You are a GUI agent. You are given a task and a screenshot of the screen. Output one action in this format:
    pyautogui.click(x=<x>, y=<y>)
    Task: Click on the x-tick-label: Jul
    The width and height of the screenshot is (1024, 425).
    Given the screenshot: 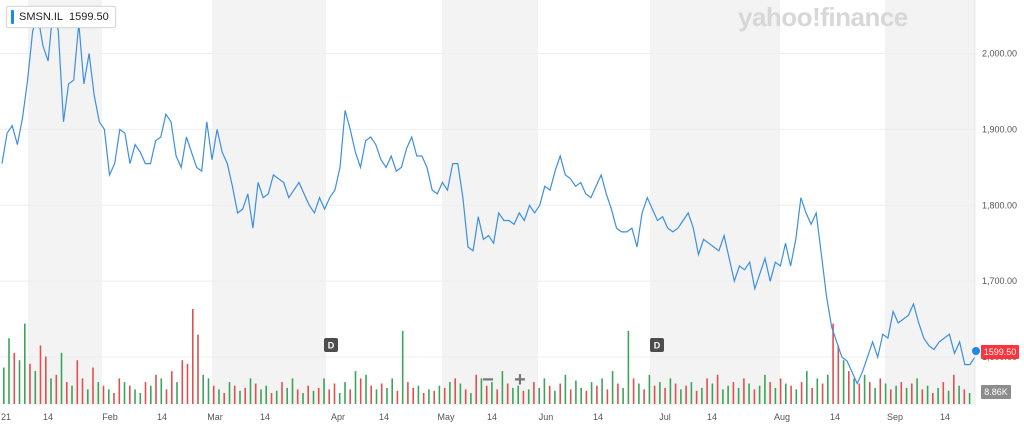 What is the action you would take?
    pyautogui.click(x=665, y=417)
    